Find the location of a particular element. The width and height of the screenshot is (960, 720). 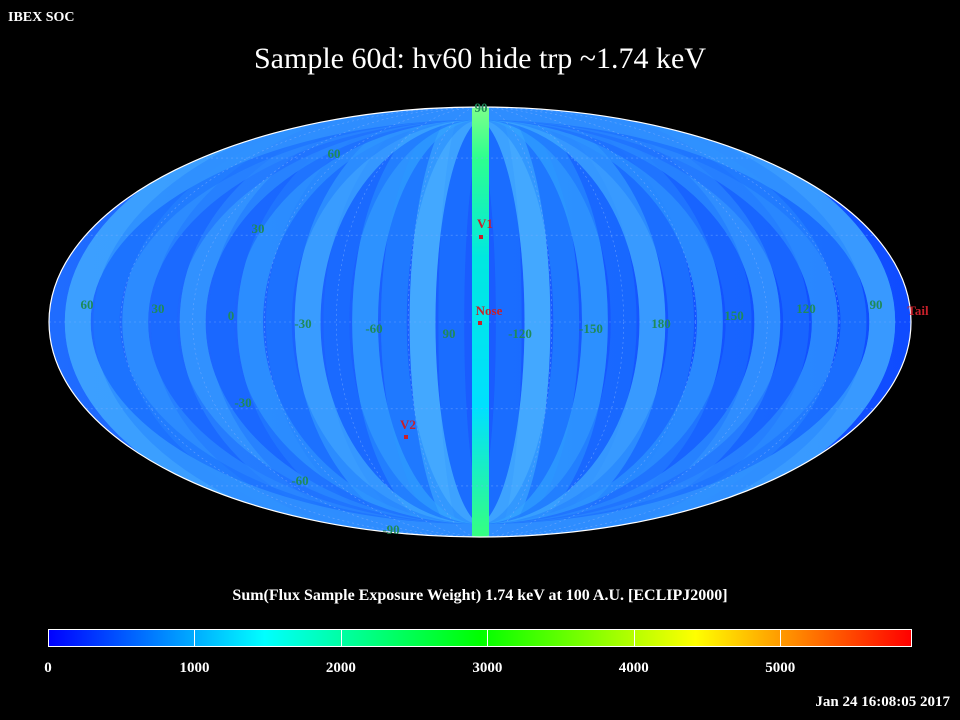

graticule-label: 180 is located at coordinates (661, 323).